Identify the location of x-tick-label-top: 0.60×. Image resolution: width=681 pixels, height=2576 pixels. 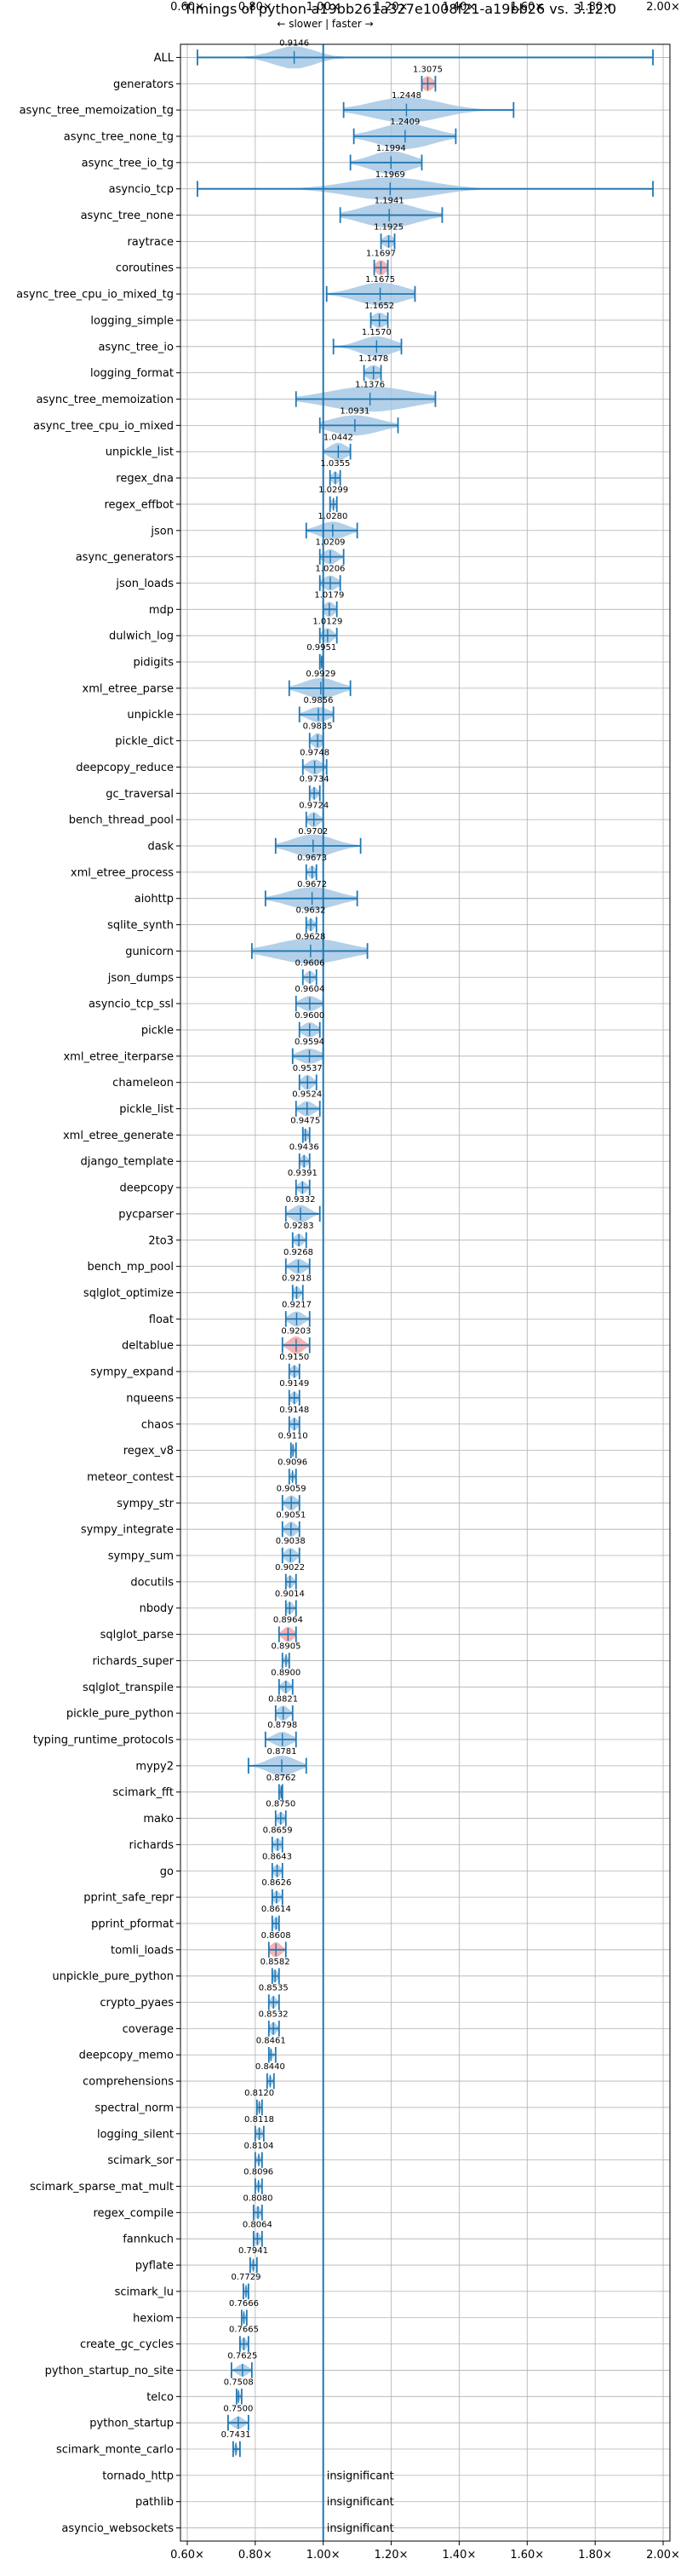
(187, 8).